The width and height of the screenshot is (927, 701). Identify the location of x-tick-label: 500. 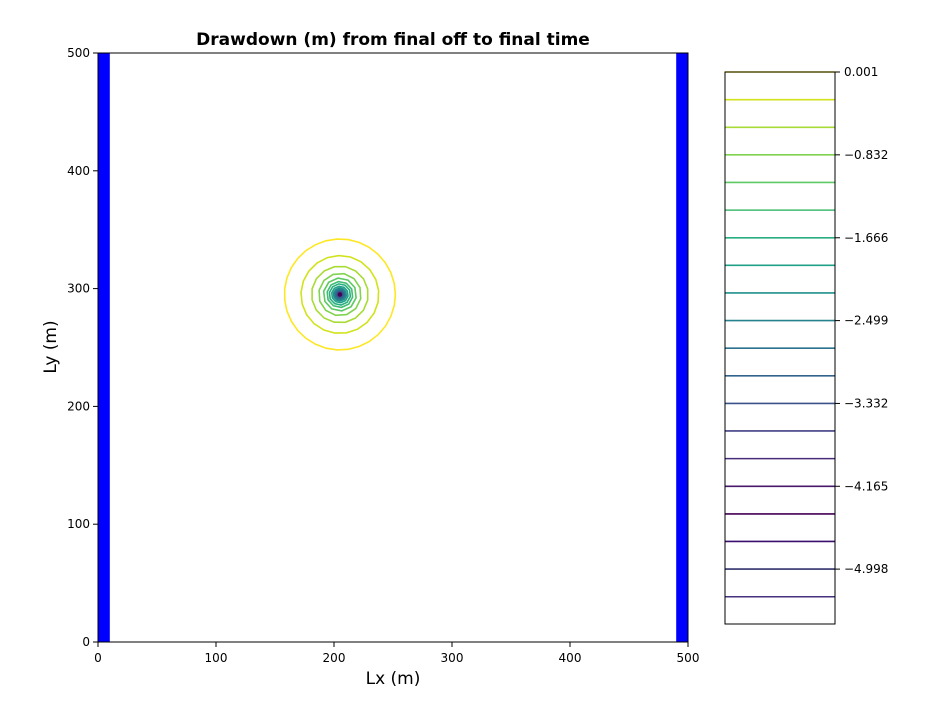
(688, 658).